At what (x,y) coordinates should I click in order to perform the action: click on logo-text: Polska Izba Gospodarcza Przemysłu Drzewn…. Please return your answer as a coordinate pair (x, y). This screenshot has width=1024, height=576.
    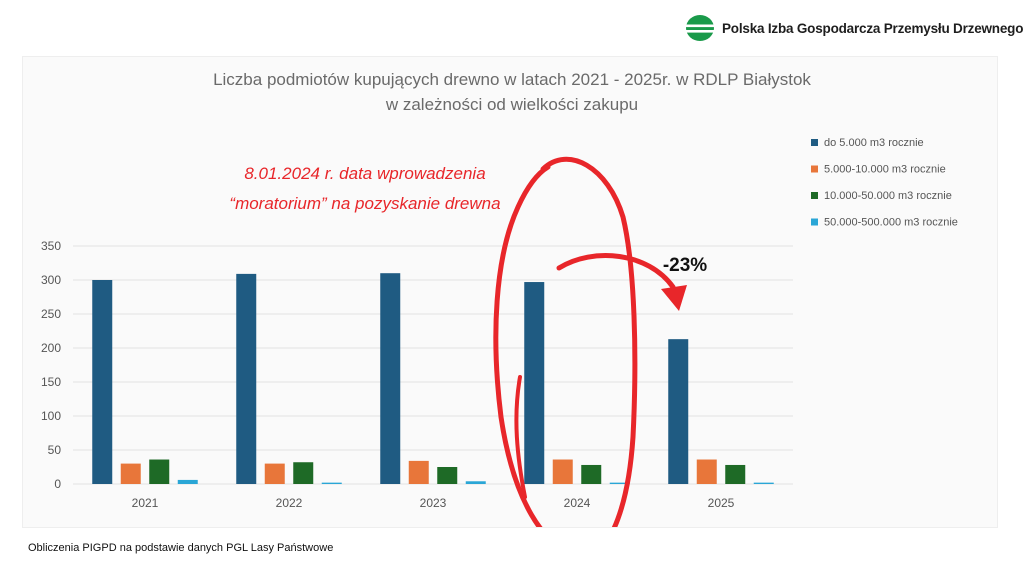
    Looking at the image, I should click on (873, 28).